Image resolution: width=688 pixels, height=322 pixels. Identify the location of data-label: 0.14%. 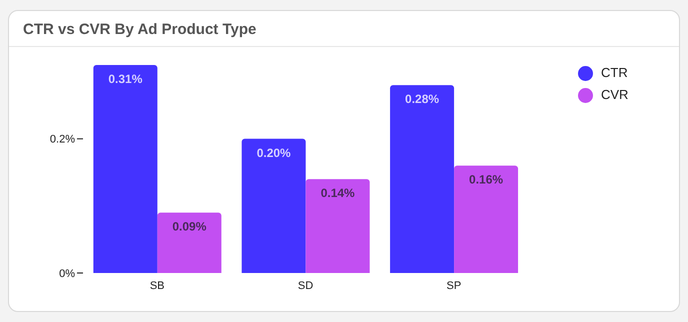
(338, 193).